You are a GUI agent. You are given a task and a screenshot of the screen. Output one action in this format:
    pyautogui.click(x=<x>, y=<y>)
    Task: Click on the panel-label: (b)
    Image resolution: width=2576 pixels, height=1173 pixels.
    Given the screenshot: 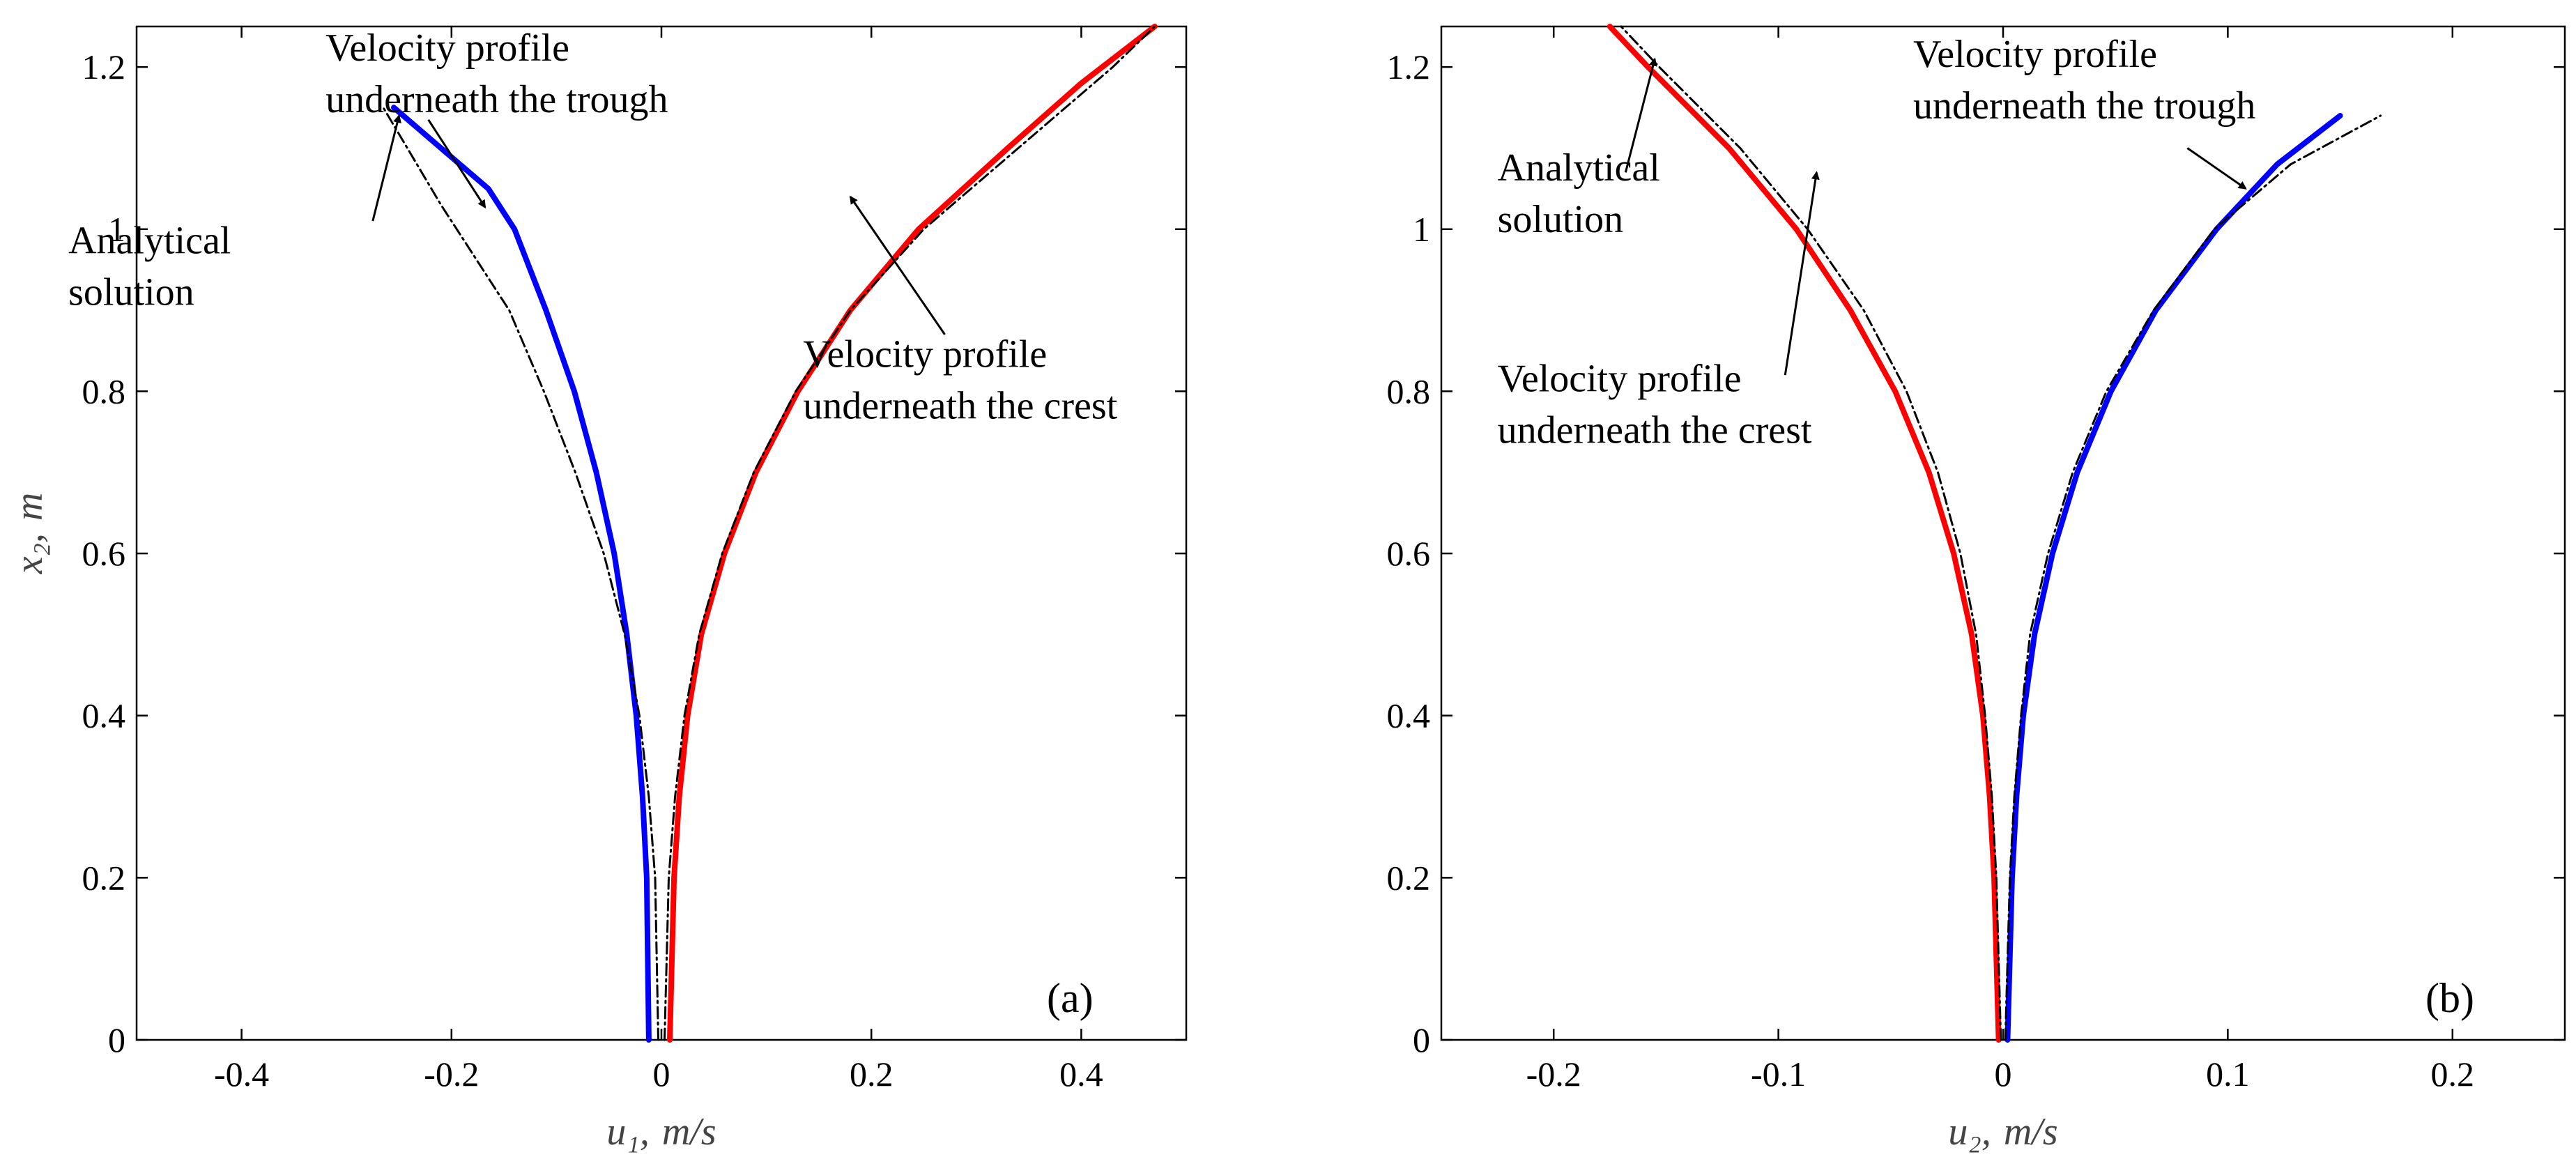 What is the action you would take?
    pyautogui.click(x=2449, y=998)
    